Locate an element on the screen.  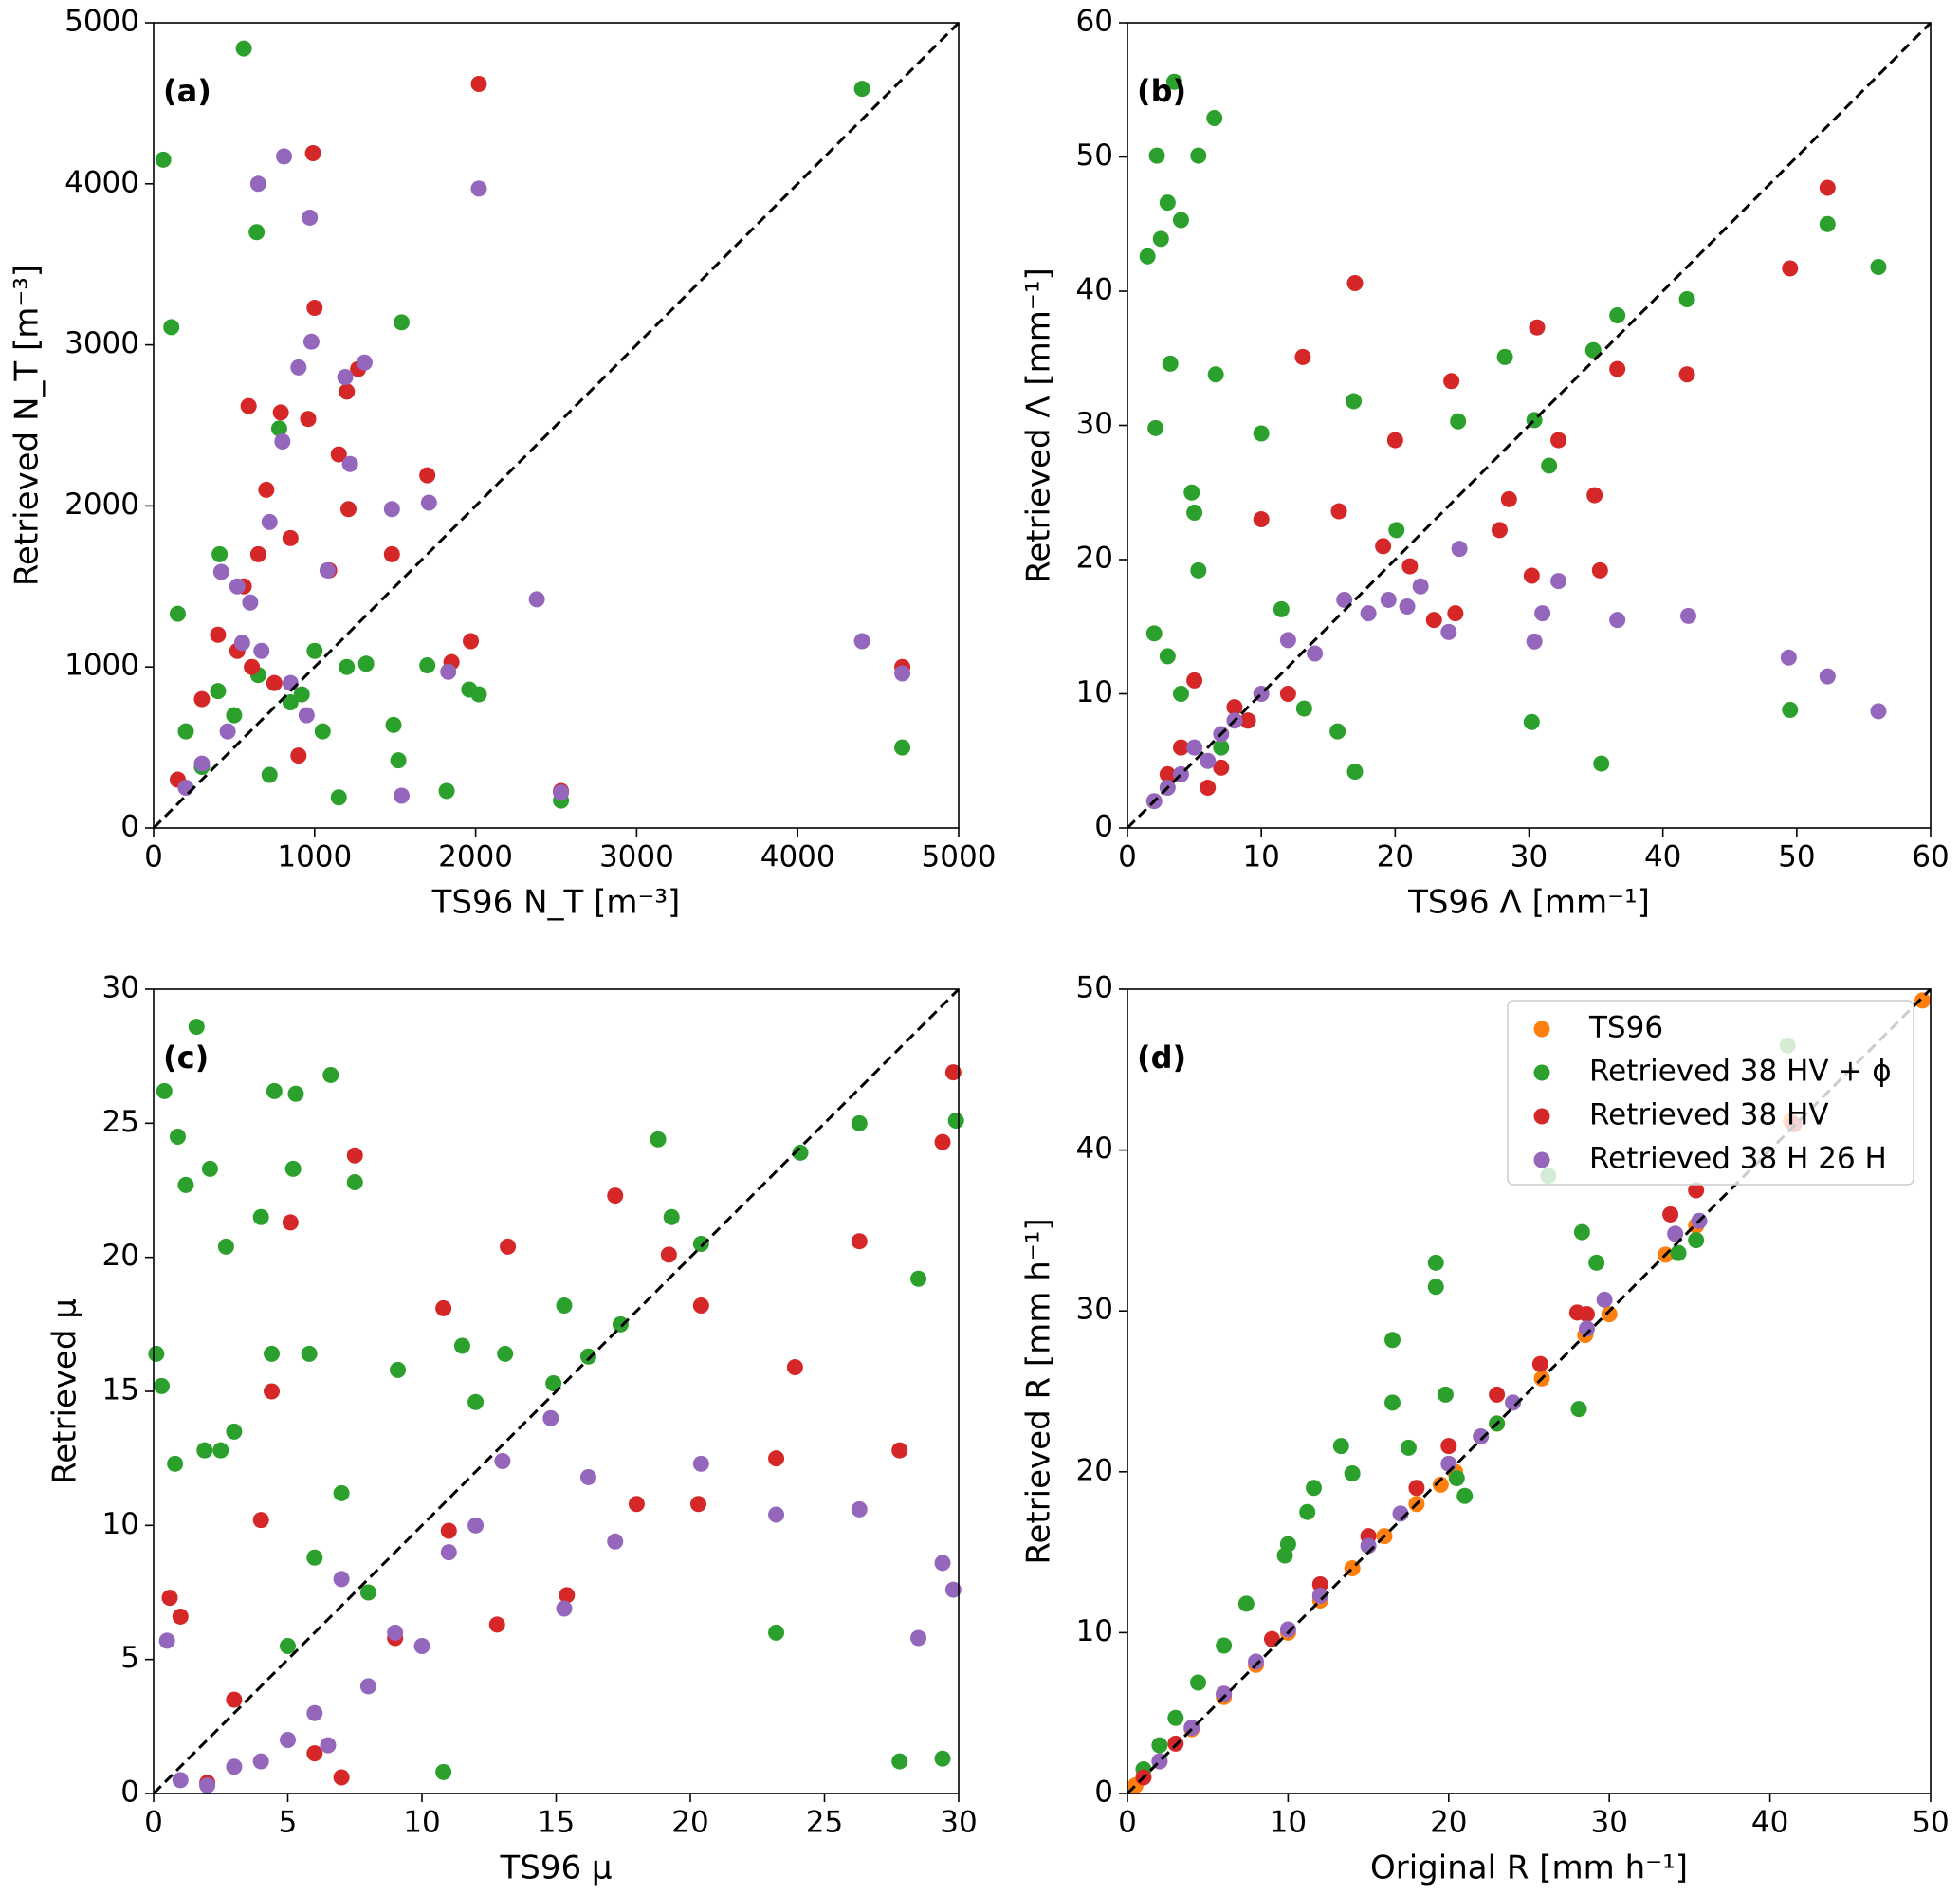
y-axis-label: Retrieved μ is located at coordinates (65, 1391).